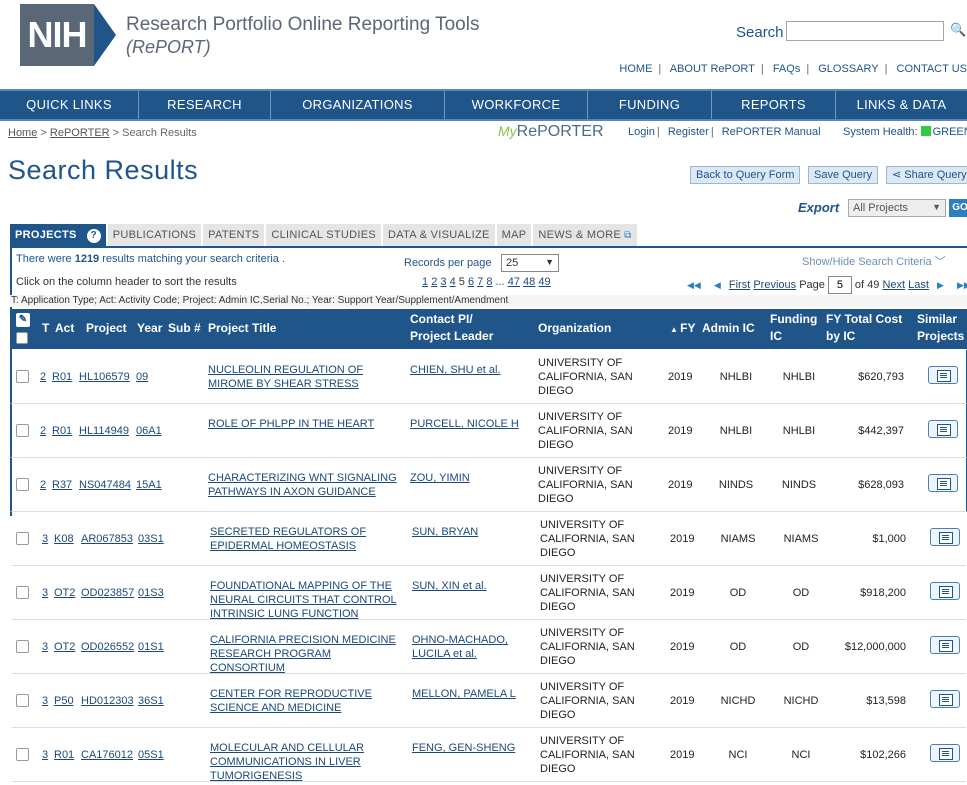 The height and width of the screenshot is (785, 967). Describe the element at coordinates (142, 377) in the screenshot. I see `cell-year: 09` at that location.